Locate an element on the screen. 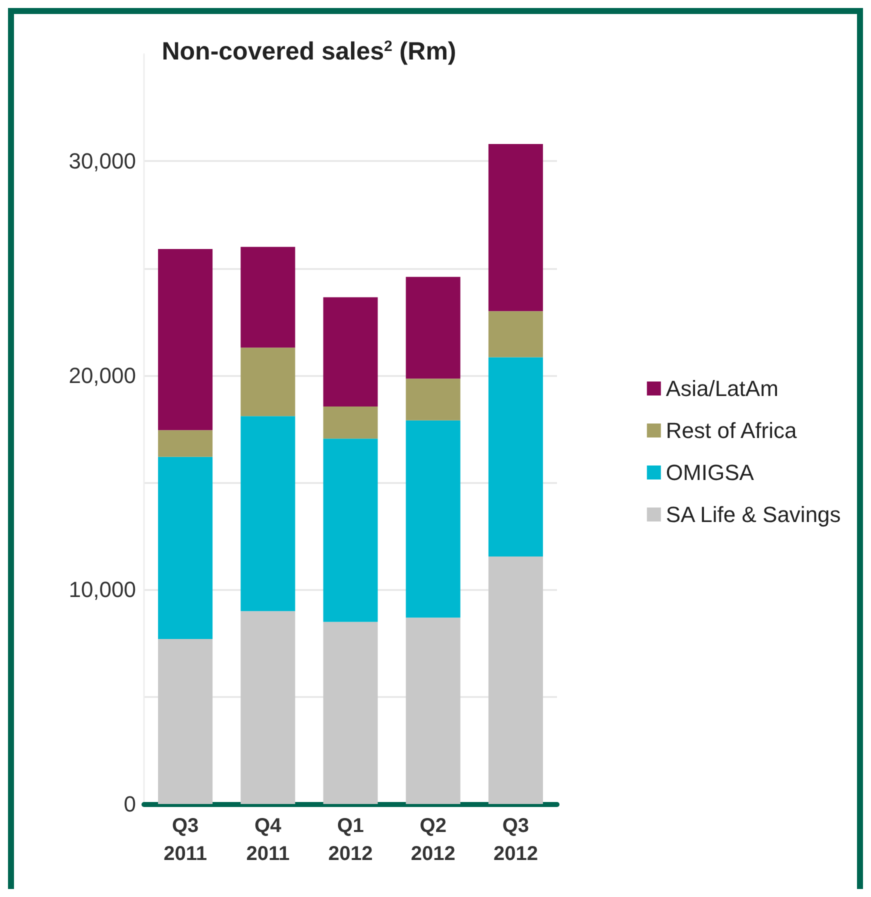 Image resolution: width=871 pixels, height=897 pixels. y-tick-label: 20,000 is located at coordinates (102, 375).